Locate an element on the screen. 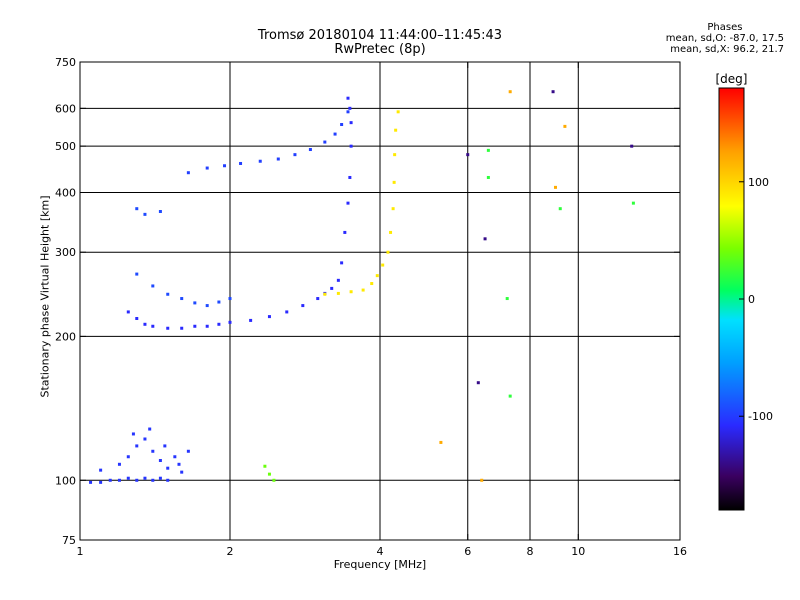 The image size is (800, 600). x-tick-label: 1 is located at coordinates (80, 551).